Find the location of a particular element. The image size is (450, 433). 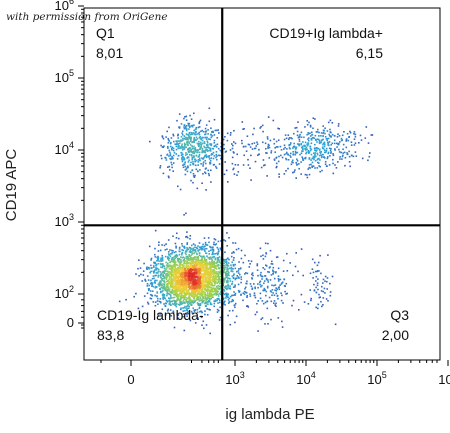

quadrant-q1-value: 8,01 is located at coordinates (109, 53).